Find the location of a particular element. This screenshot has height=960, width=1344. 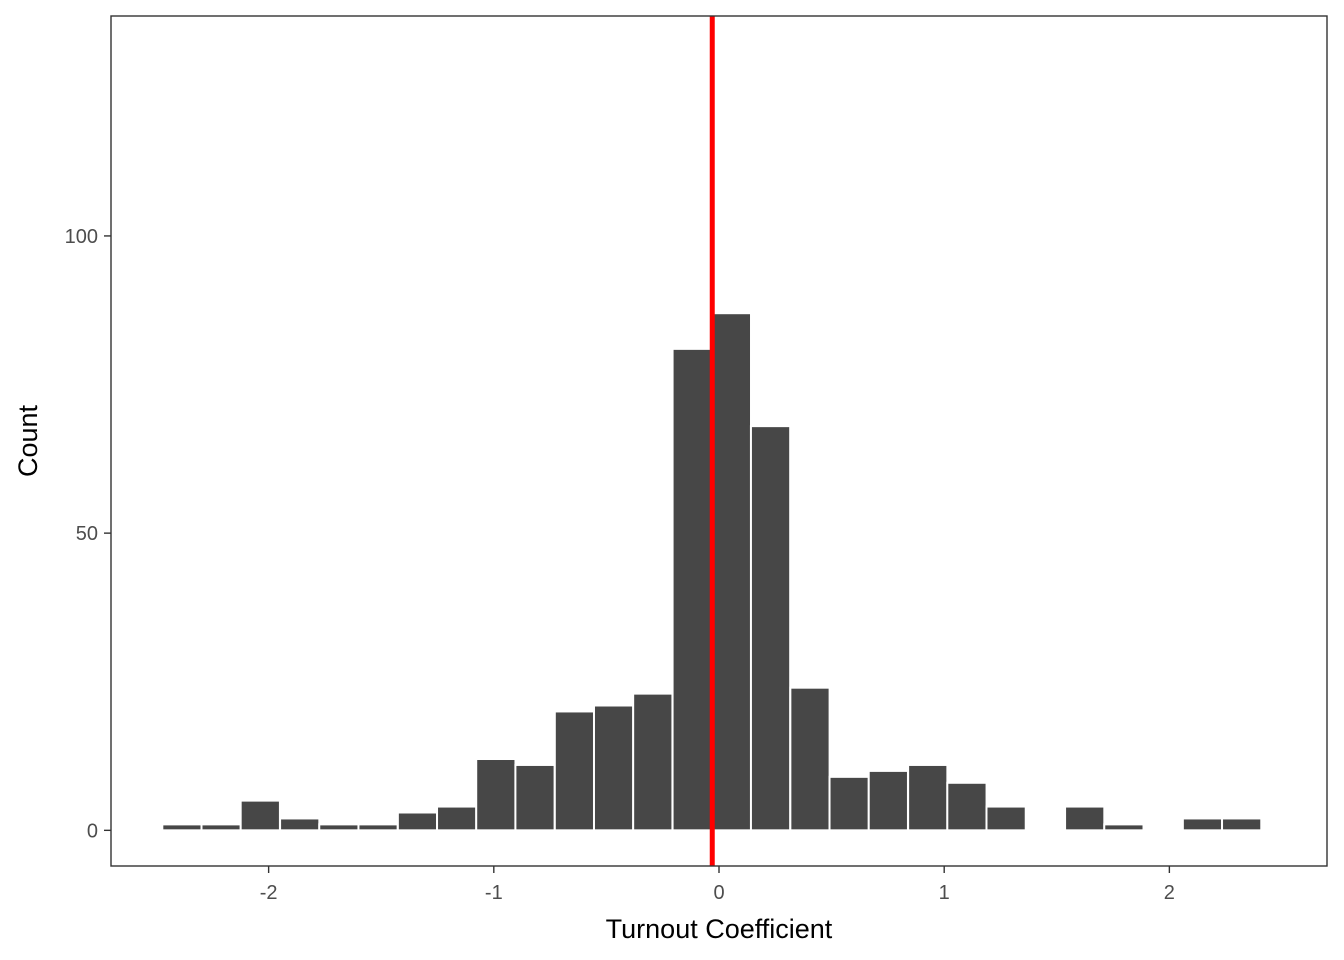

x-tick-label: 0 is located at coordinates (718, 893).